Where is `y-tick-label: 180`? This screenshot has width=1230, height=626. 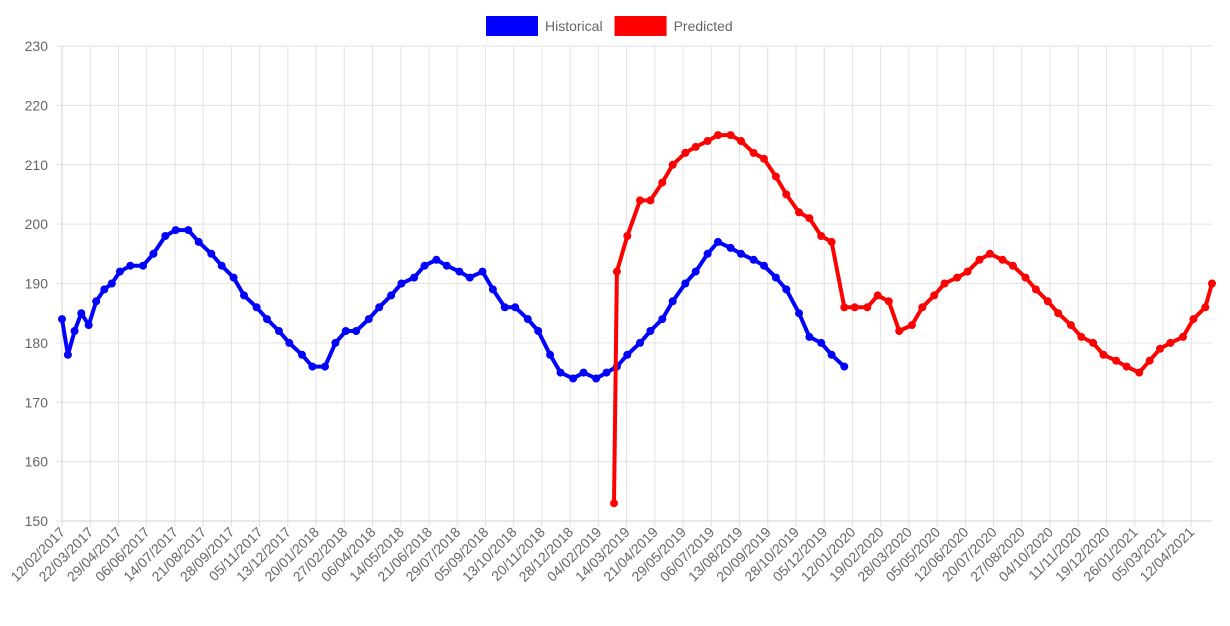
y-tick-label: 180 is located at coordinates (37, 343).